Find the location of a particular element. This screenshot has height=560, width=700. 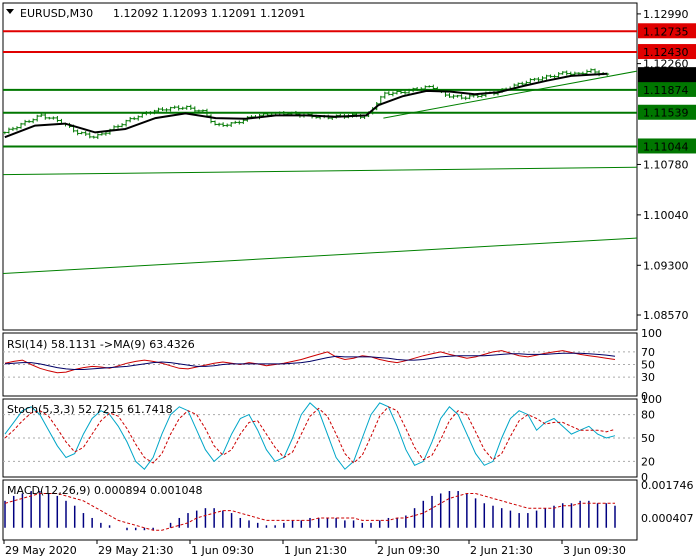

current-price-label-bg is located at coordinates (667, 75).